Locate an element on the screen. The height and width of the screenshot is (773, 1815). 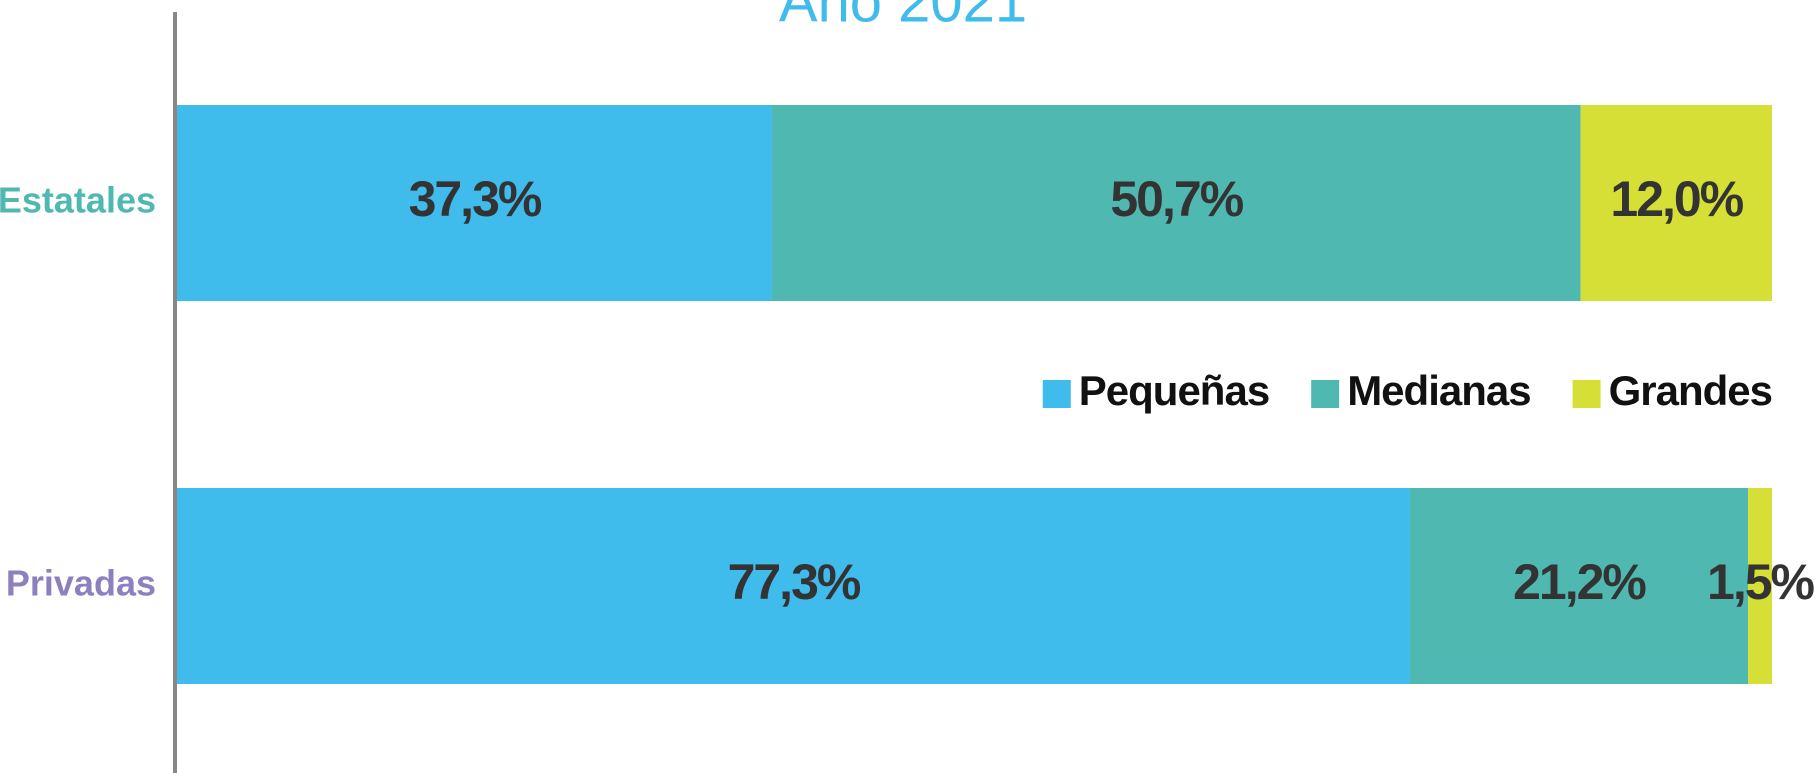
value-label: 12,0% is located at coordinates (1676, 199).